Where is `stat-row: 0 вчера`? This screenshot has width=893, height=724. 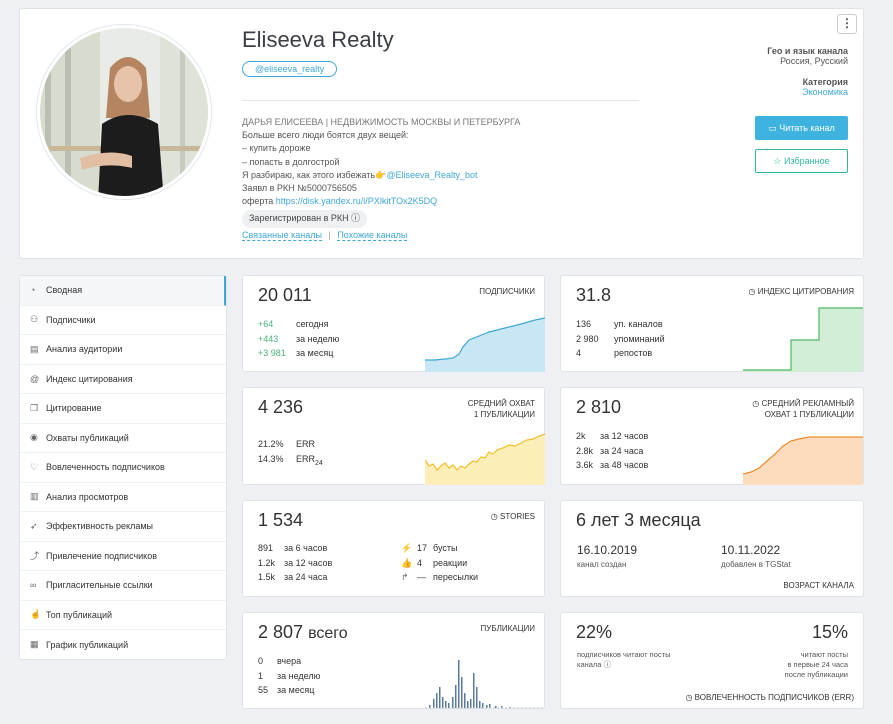
stat-row: 0 вчера is located at coordinates (289, 661).